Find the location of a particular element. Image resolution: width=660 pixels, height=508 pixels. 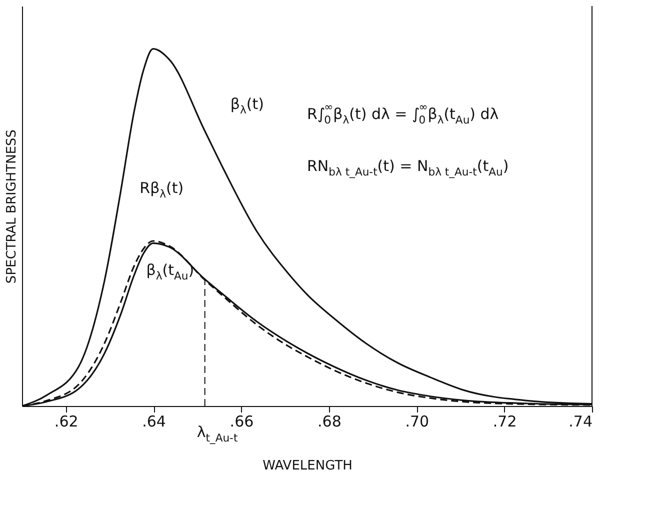

x-tick-label: .68 is located at coordinates (329, 421).